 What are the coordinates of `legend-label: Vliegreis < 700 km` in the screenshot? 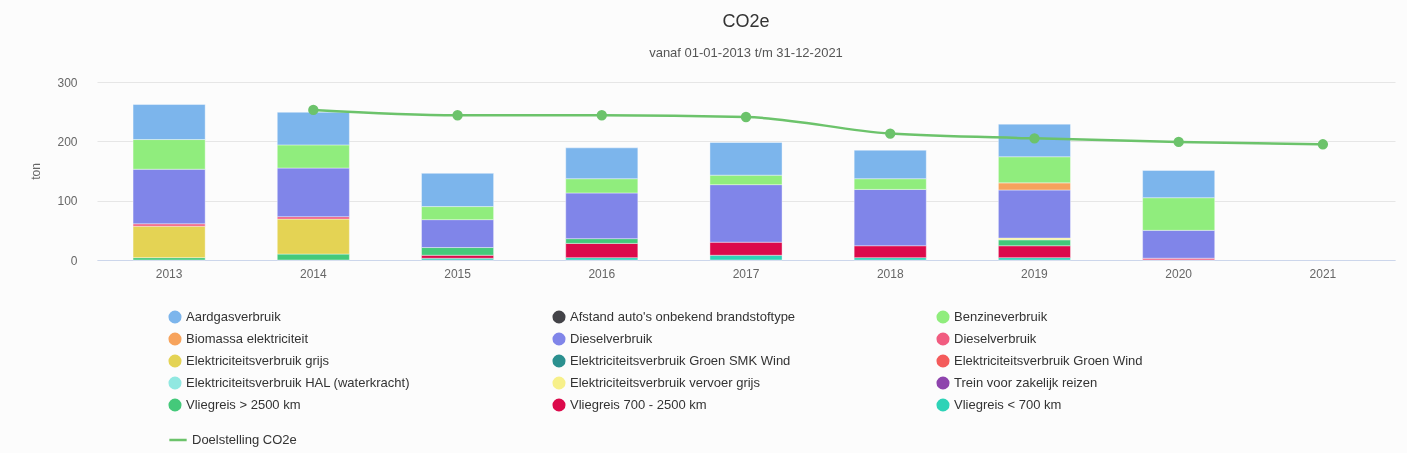 It's located at (1008, 404).